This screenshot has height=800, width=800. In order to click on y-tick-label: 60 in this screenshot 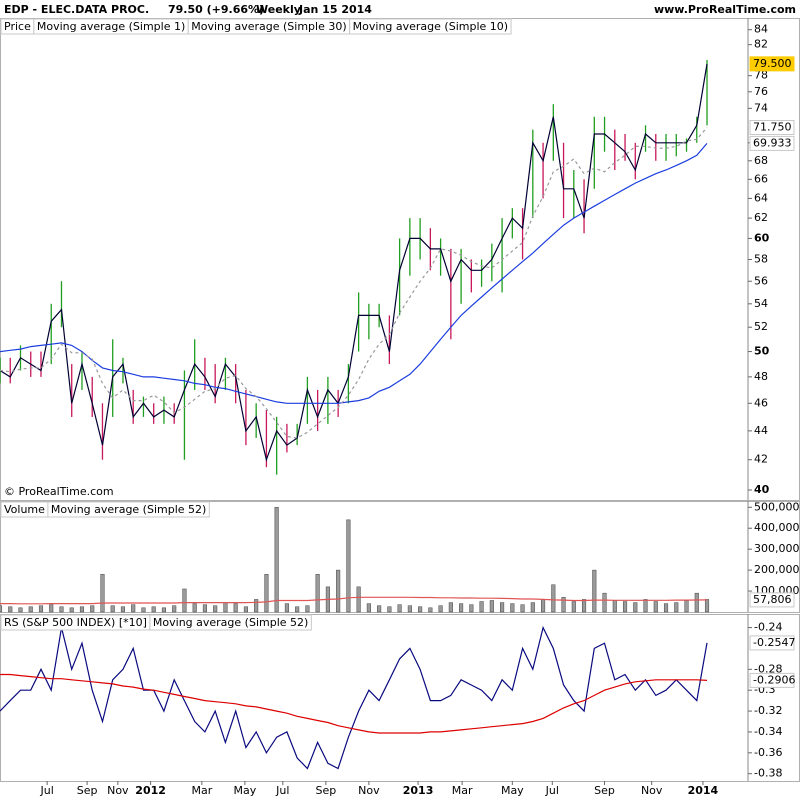, I will do `click(762, 237)`.